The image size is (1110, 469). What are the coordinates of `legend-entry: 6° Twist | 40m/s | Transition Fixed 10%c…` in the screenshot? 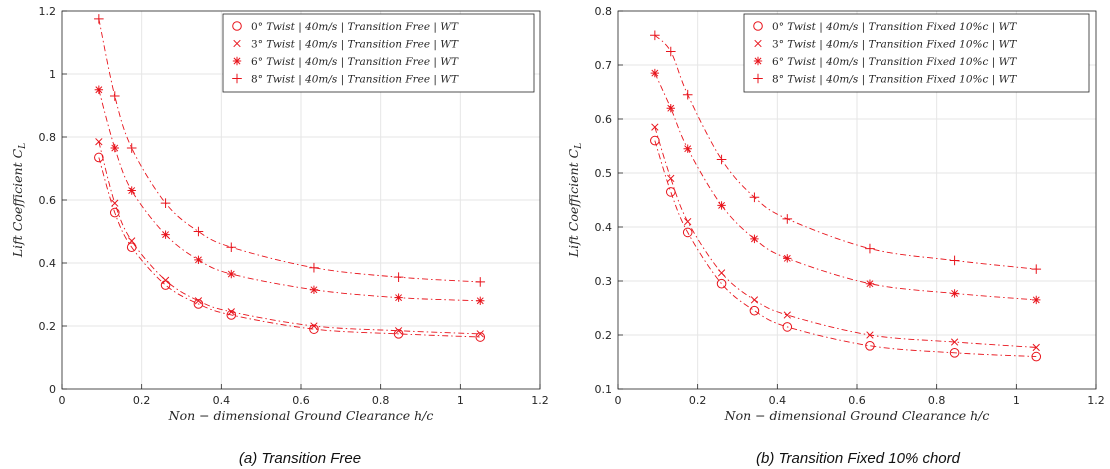 It's located at (894, 62).